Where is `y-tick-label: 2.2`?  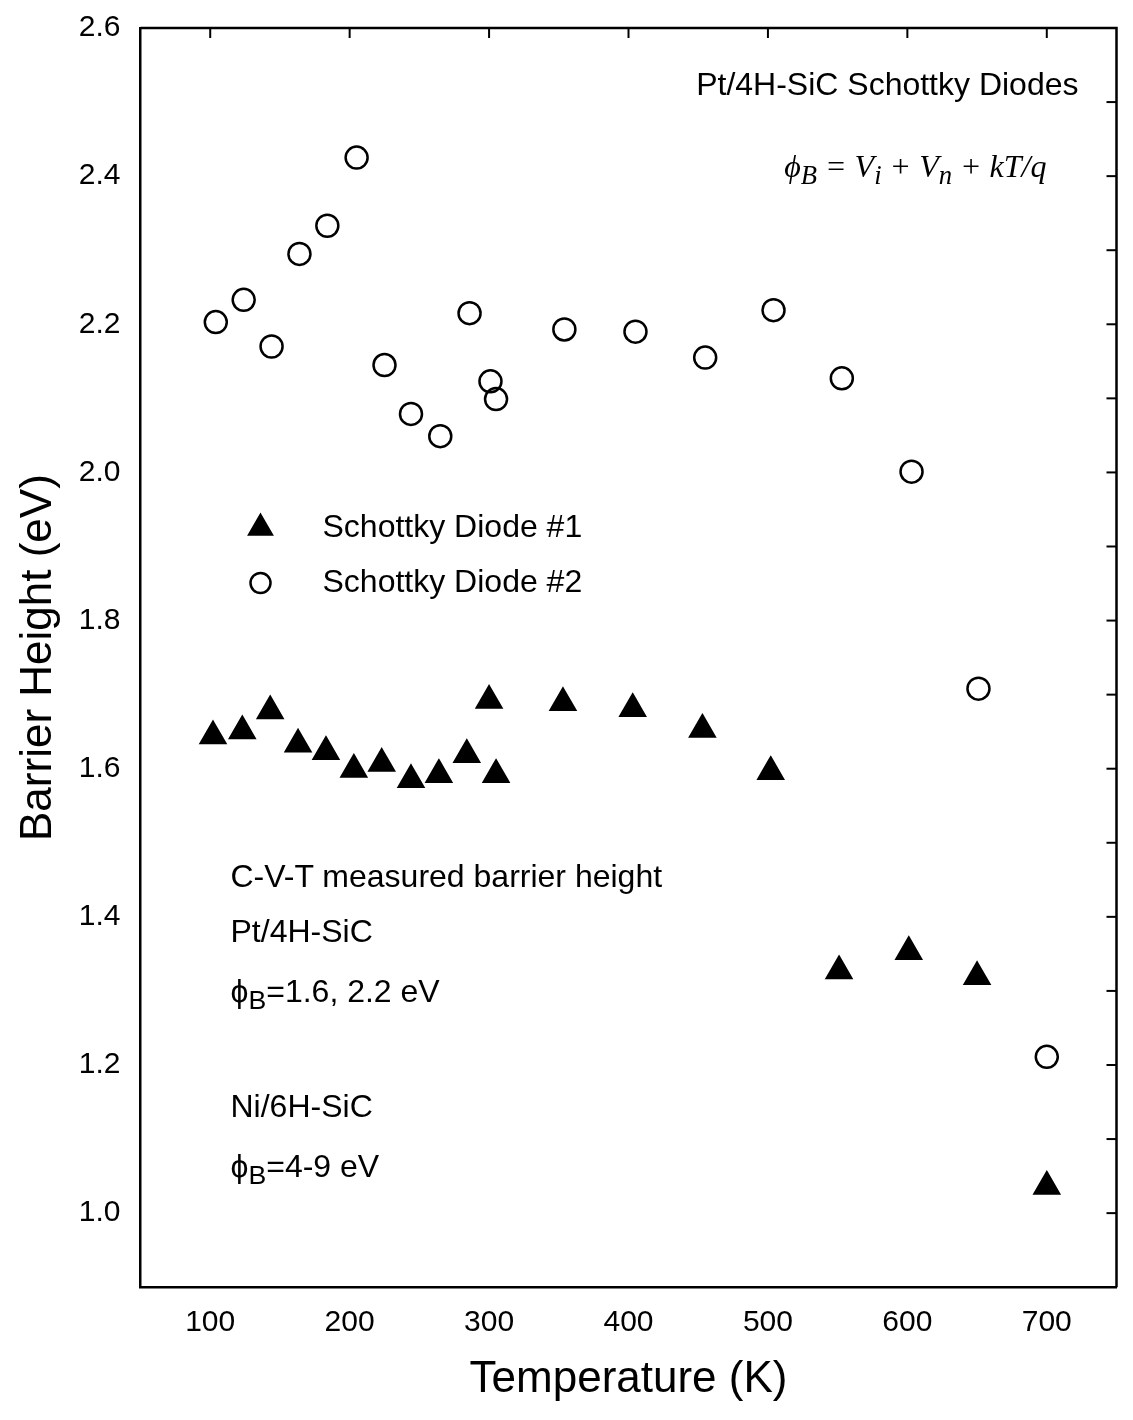
y-tick-label: 2.2 is located at coordinates (99, 322).